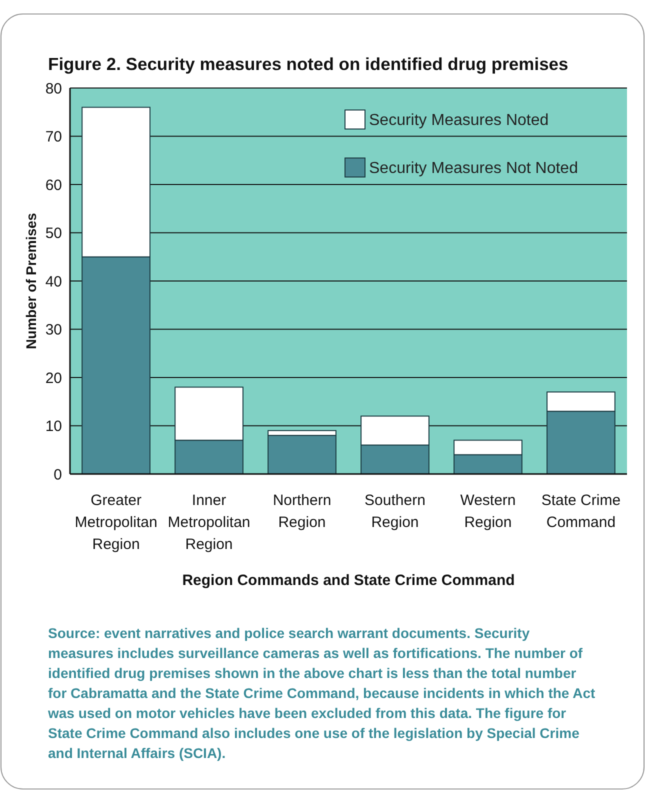  What do you see at coordinates (53, 137) in the screenshot?
I see `y-tick-label: 70` at bounding box center [53, 137].